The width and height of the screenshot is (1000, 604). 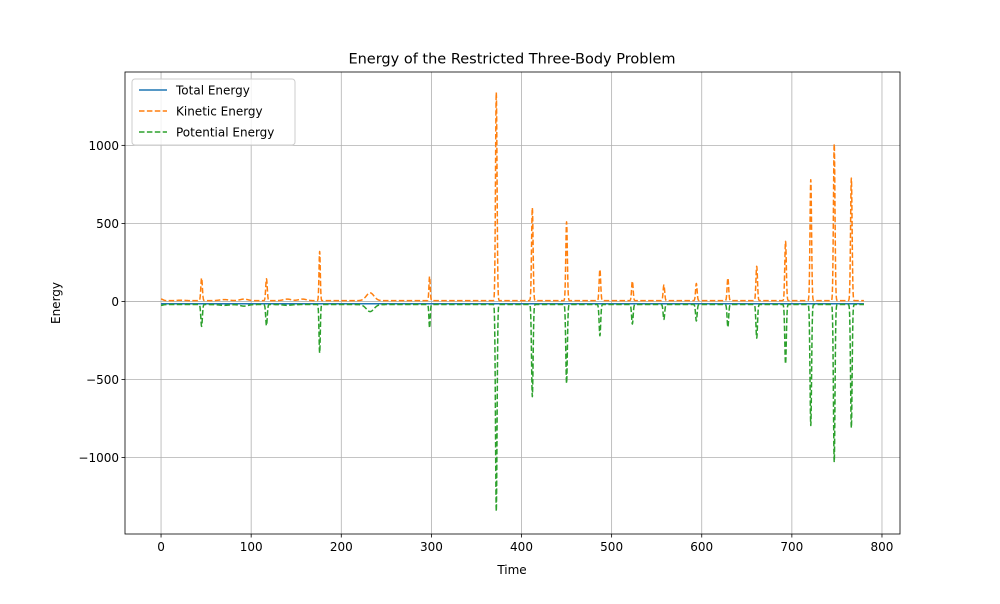 I want to click on legend-label: Total Energy, so click(x=212, y=91).